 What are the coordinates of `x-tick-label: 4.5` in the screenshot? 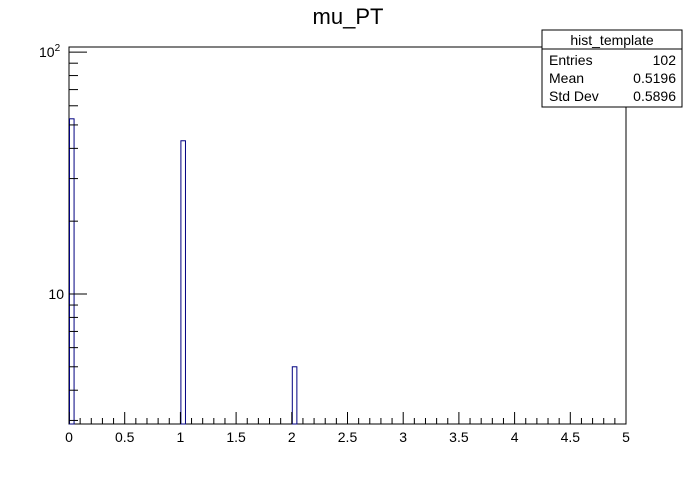 It's located at (571, 437).